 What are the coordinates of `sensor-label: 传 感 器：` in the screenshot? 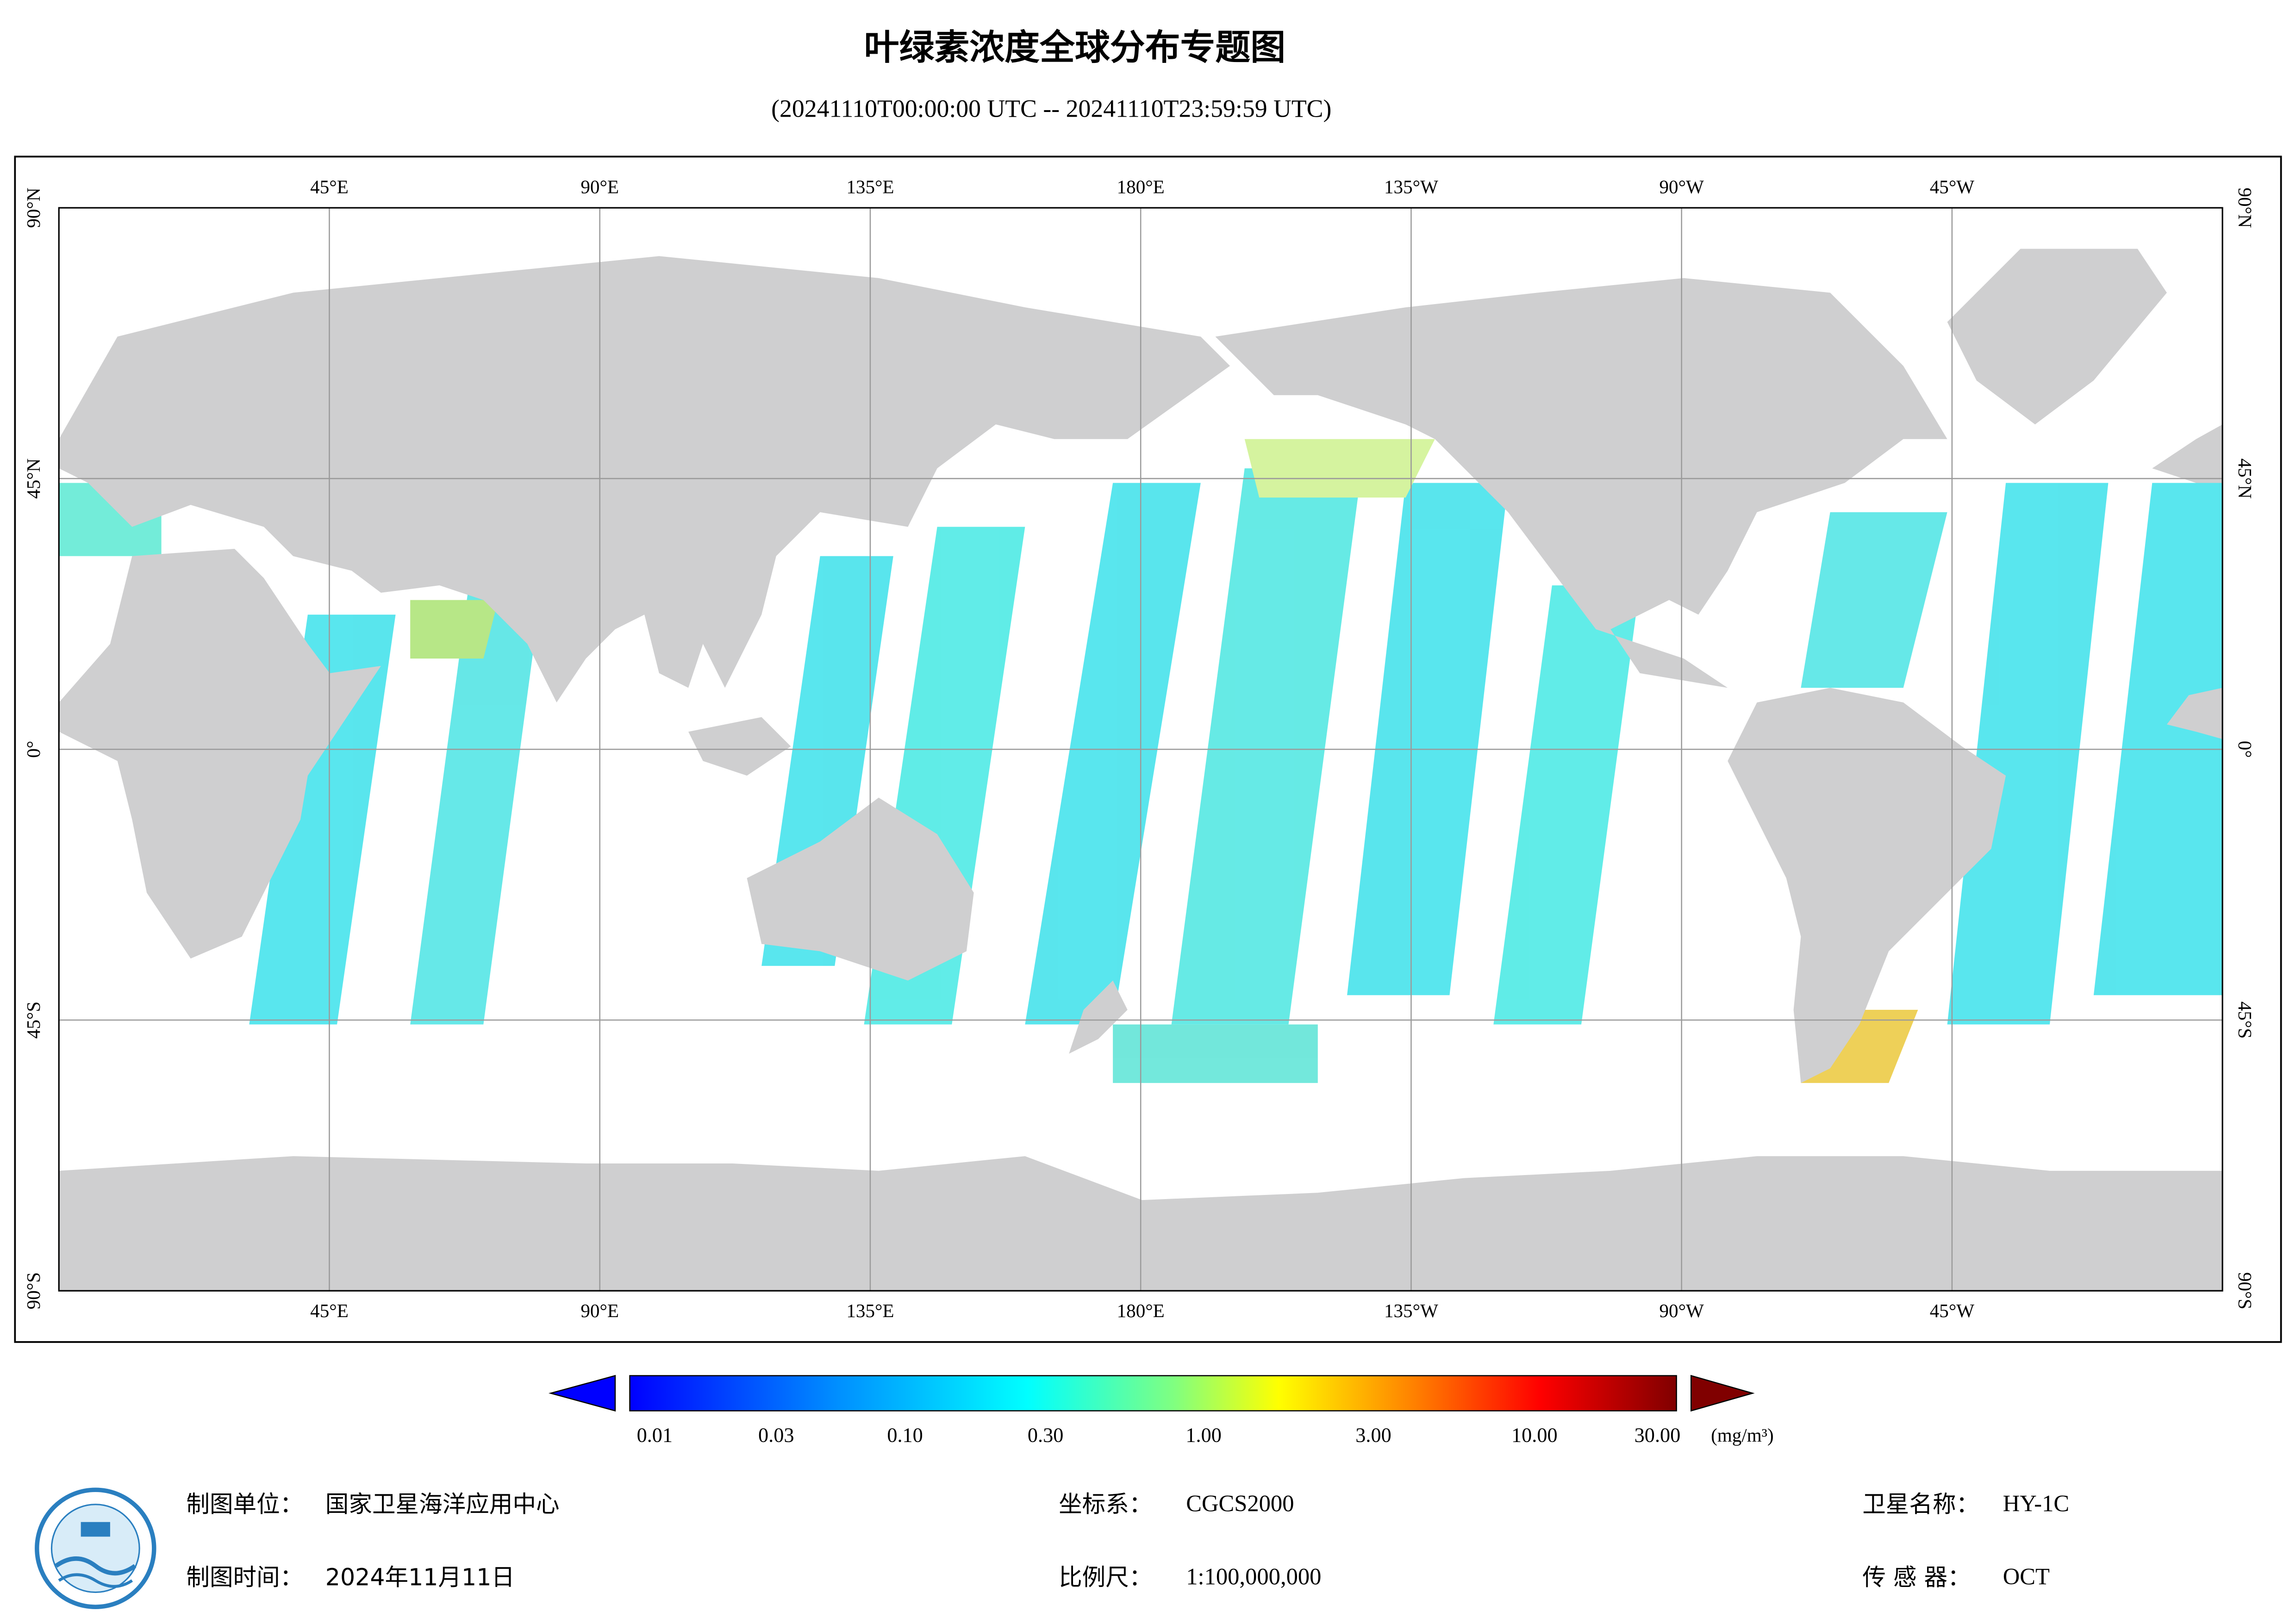 It's located at (1916, 1577).